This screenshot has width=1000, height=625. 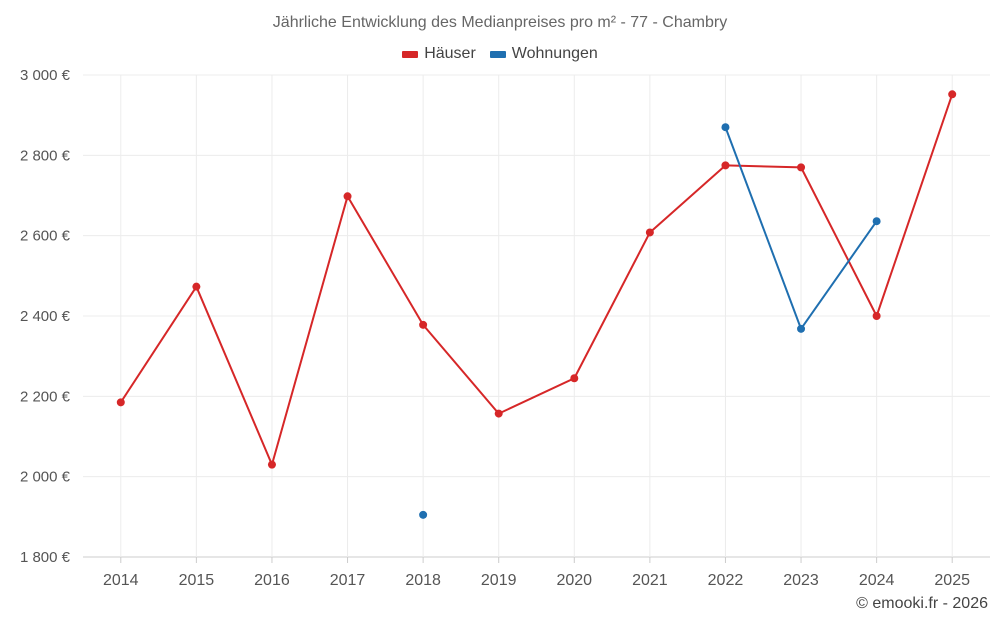 What do you see at coordinates (45, 396) in the screenshot?
I see `y-tick-label: 2 200 €` at bounding box center [45, 396].